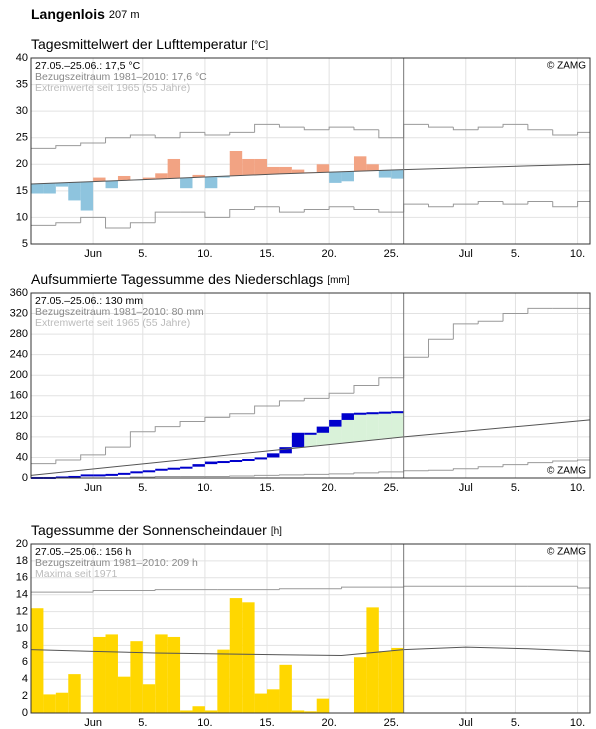 This screenshot has height=729, width=596. I want to click on y-tick-label: 35, so click(22, 84).